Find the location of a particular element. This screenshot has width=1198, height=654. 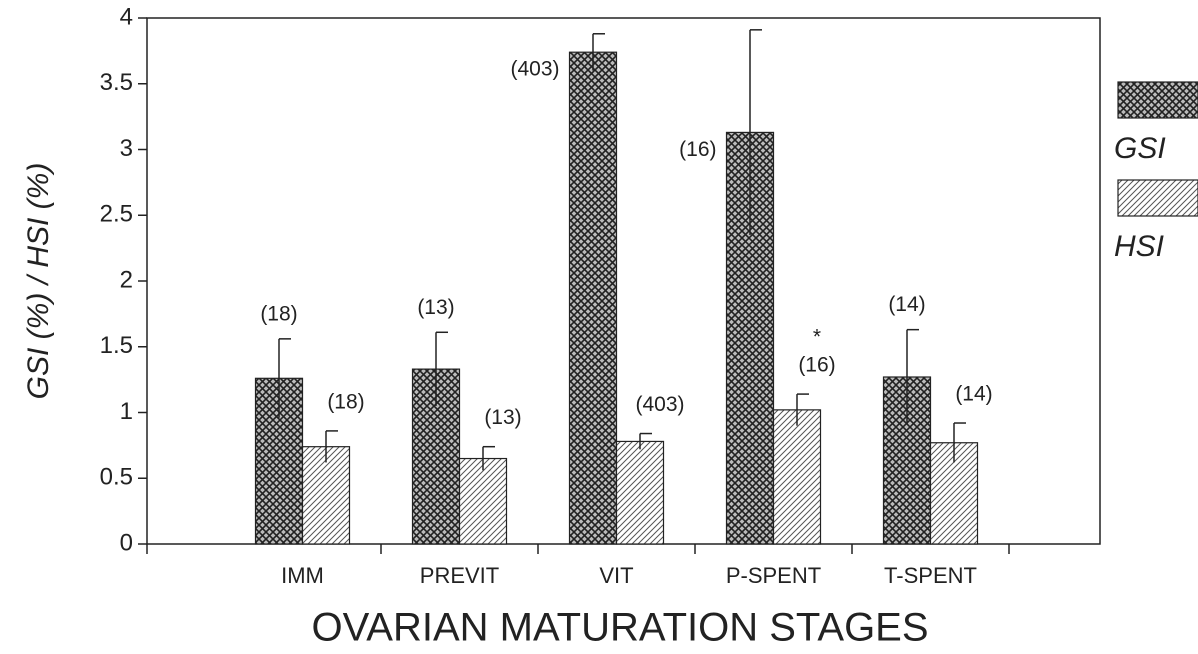

annotation: * is located at coordinates (817, 337).